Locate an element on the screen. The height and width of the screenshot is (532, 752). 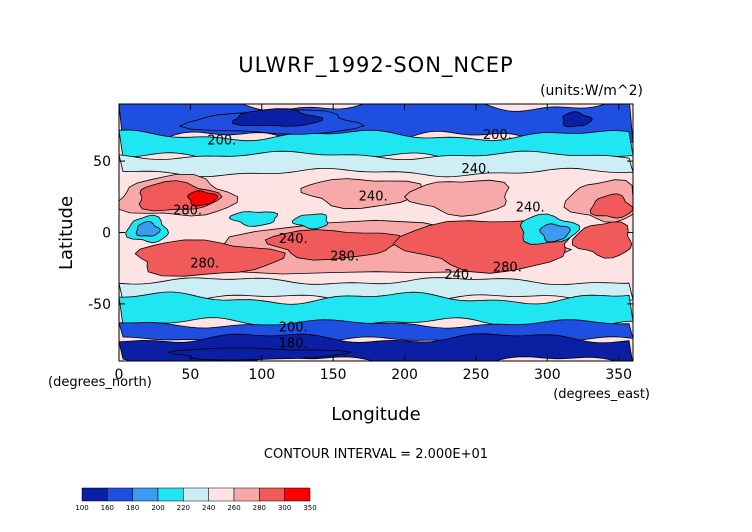
y-tick-label: 50 is located at coordinates (102, 162).